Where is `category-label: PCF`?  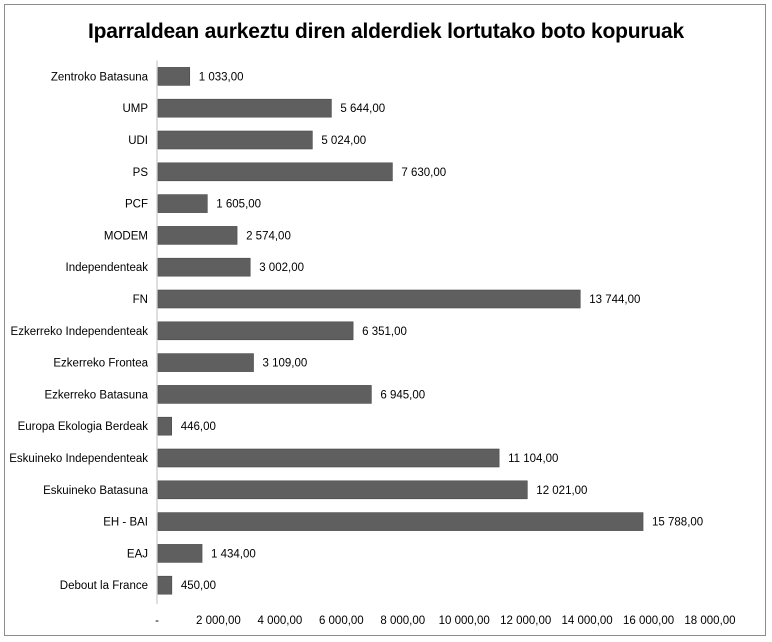
category-label: PCF is located at coordinates (136, 205).